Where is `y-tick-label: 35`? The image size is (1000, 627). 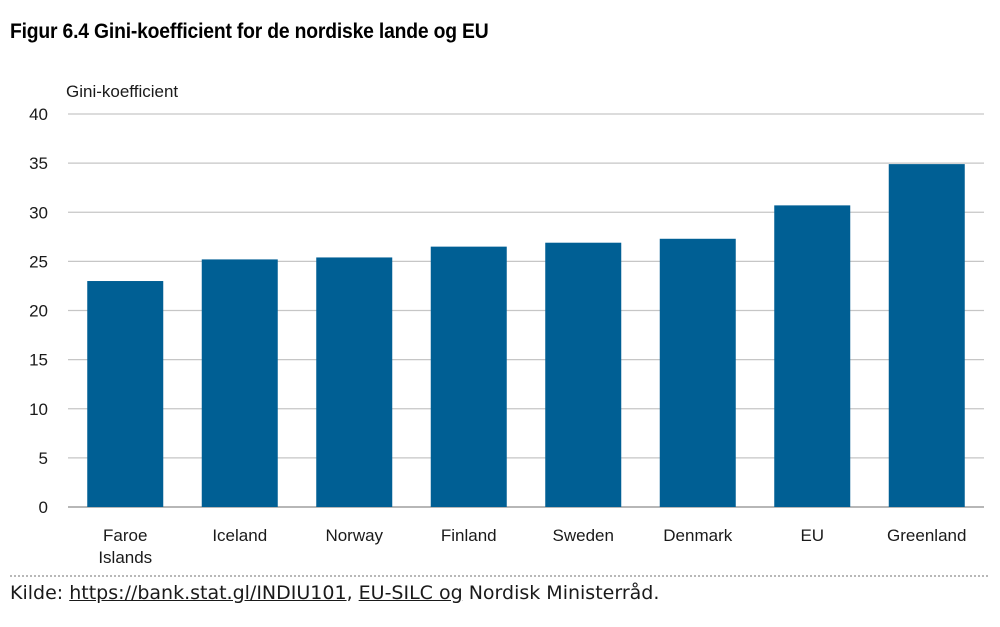
y-tick-label: 35 is located at coordinates (38, 163).